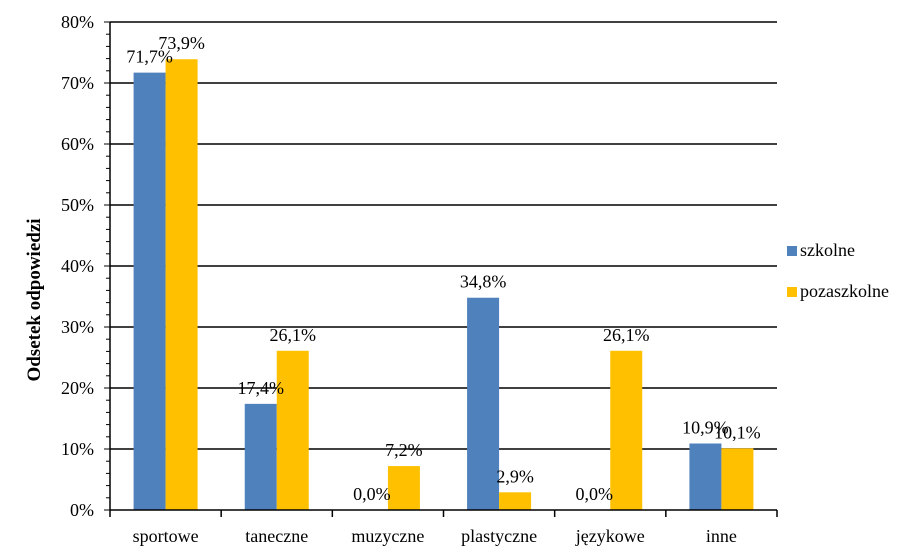 This screenshot has width=920, height=547. I want to click on x-category-label: inne, so click(721, 536).